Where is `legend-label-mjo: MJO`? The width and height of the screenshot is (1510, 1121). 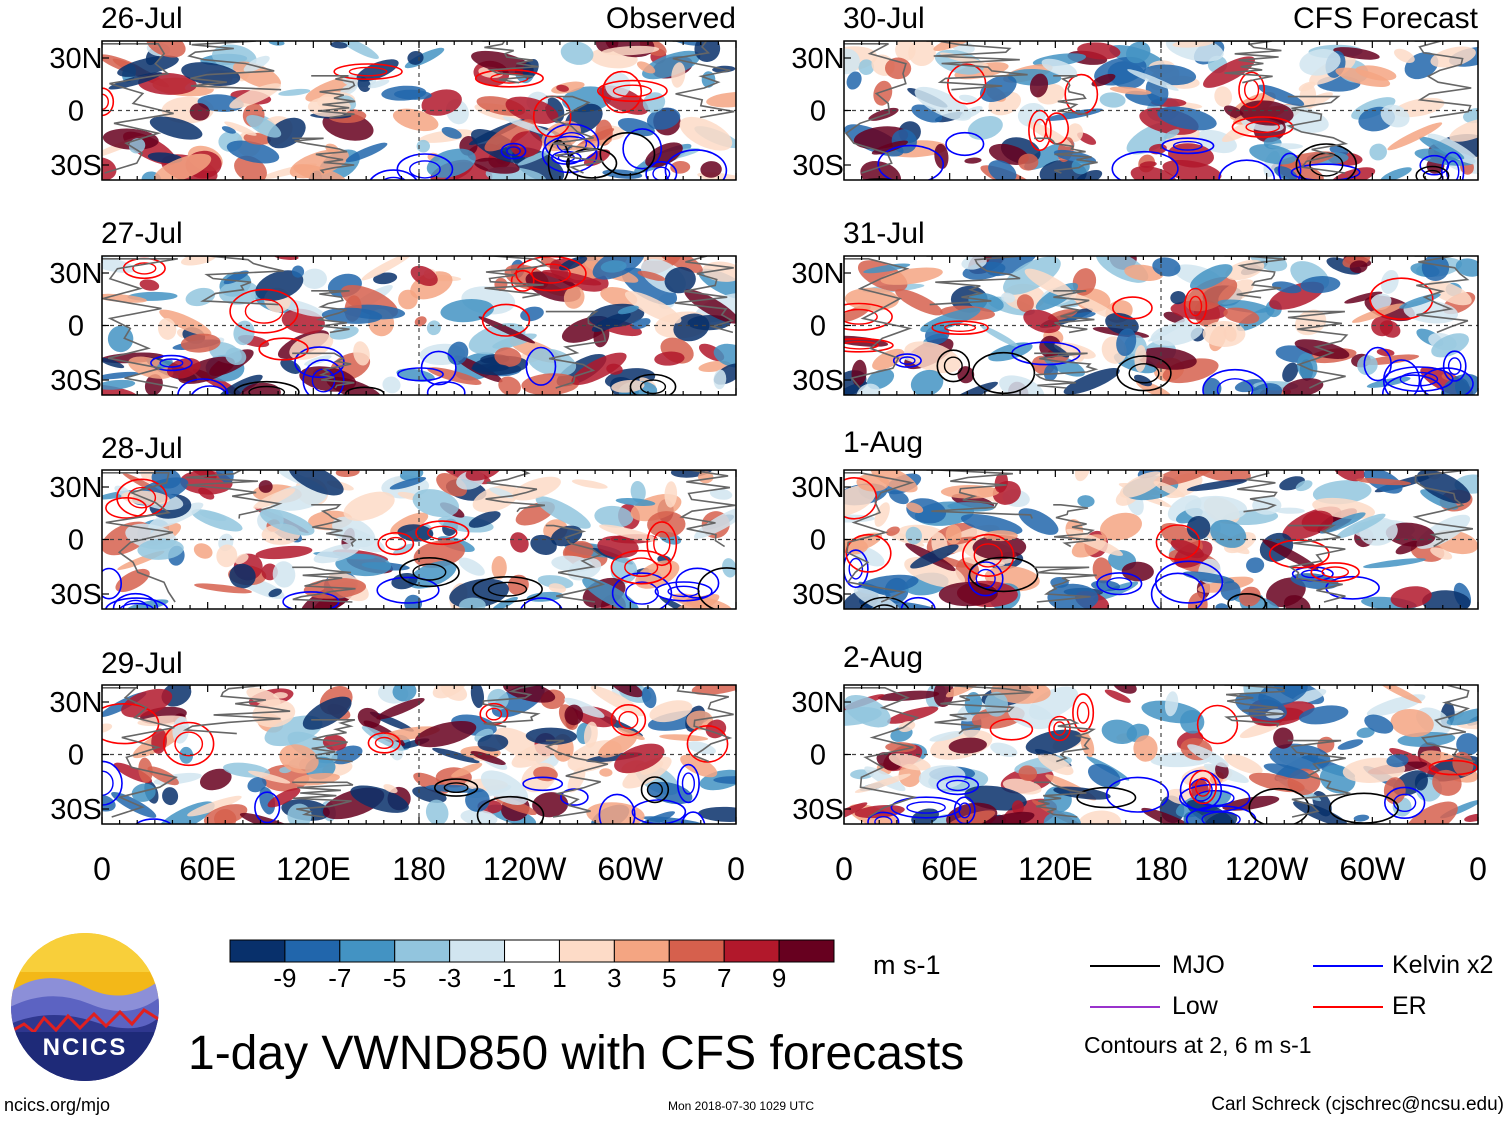 legend-label-mjo: MJO is located at coordinates (1198, 965).